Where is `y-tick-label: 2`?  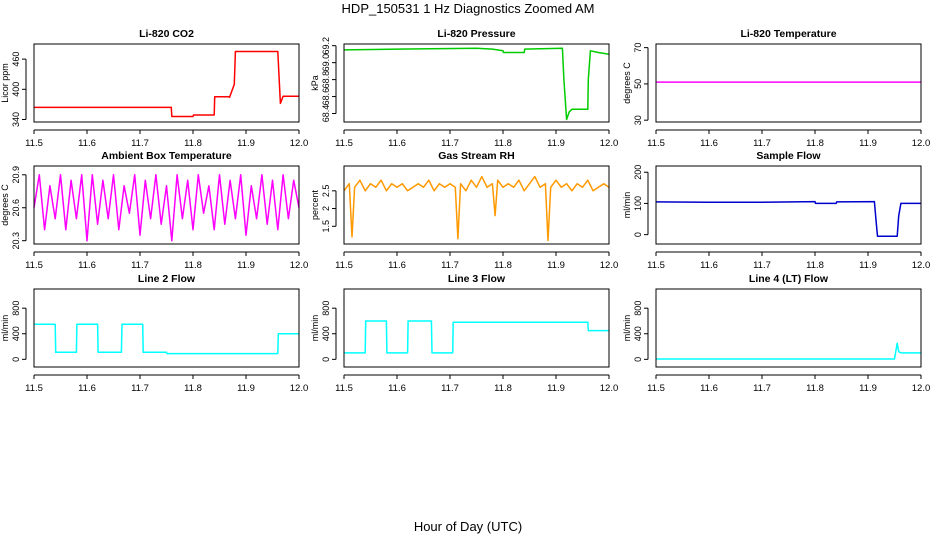 y-tick-label: 2 is located at coordinates (326, 208).